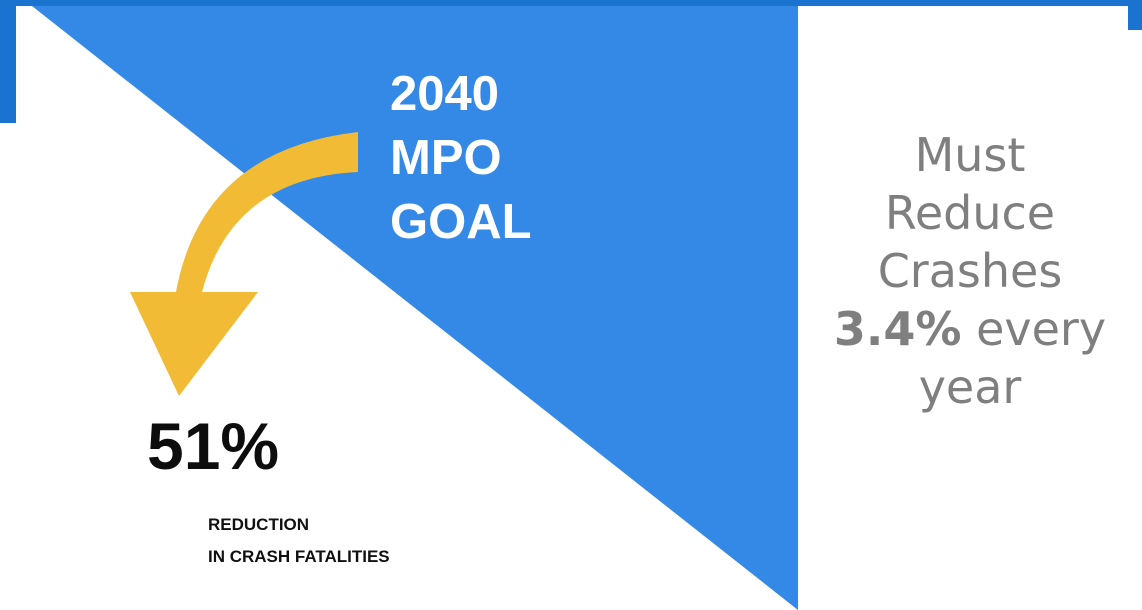 This screenshot has width=1142, height=610. Describe the element at coordinates (445, 94) in the screenshot. I see `goal-year: 2040` at that location.